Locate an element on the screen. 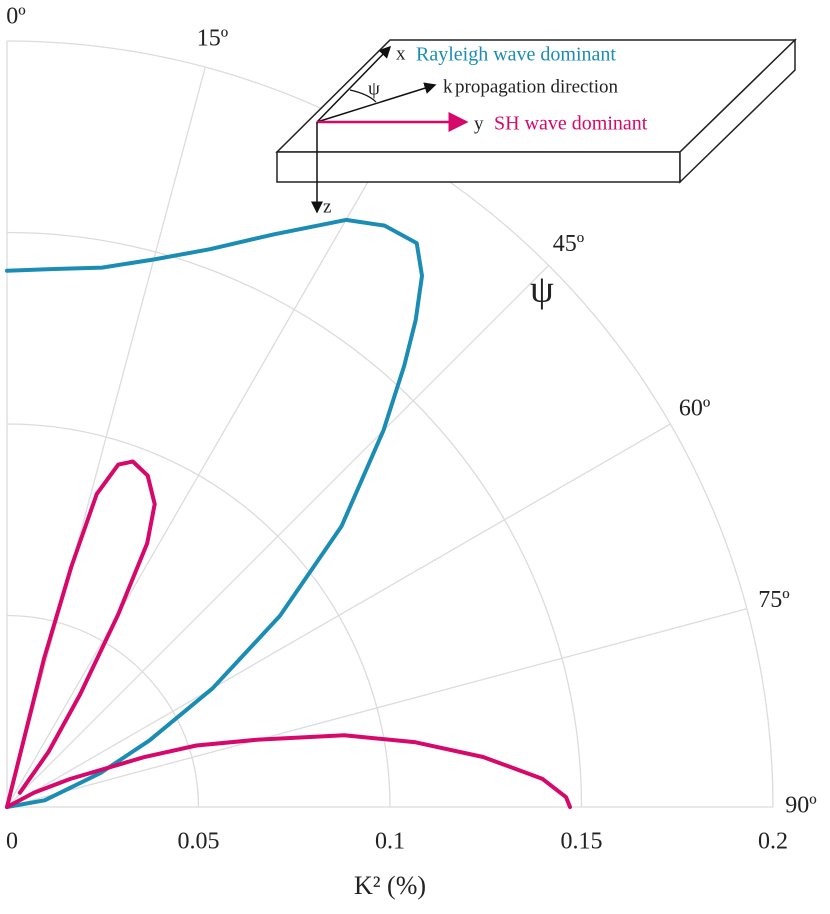 This screenshot has height=914, width=830. x-tick-label: 0.05 is located at coordinates (199, 842).